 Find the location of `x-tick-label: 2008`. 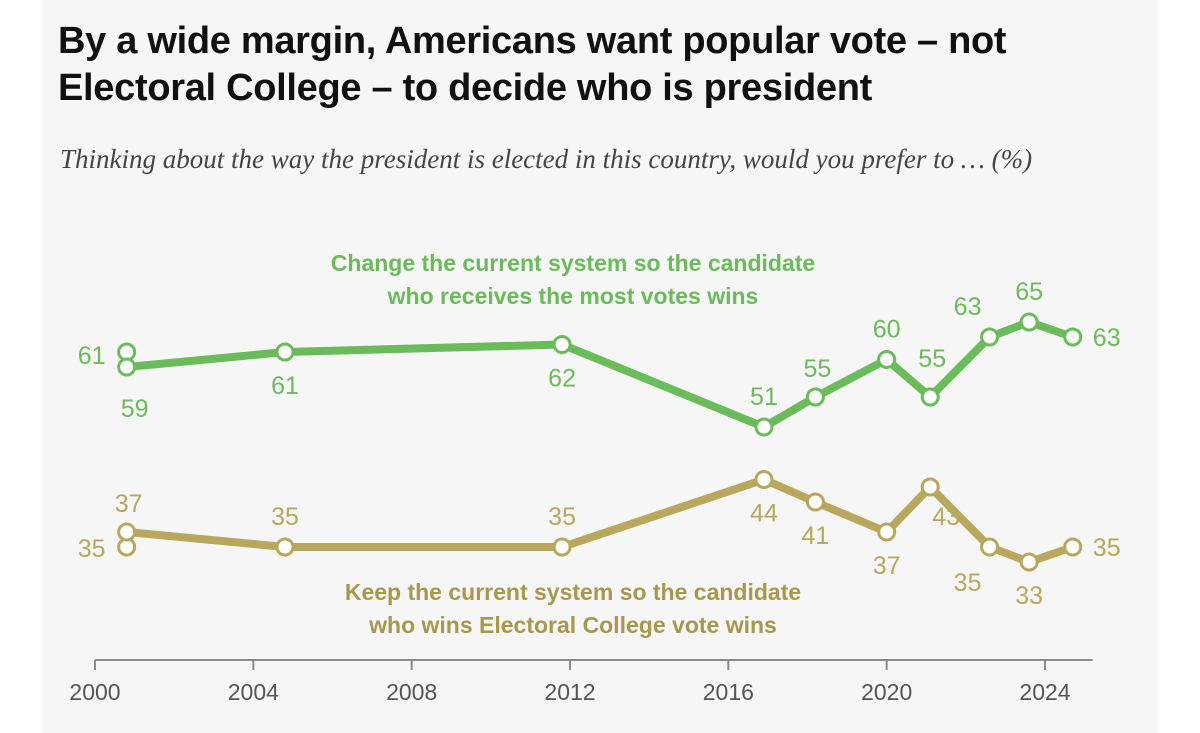

x-tick-label: 2008 is located at coordinates (411, 692).